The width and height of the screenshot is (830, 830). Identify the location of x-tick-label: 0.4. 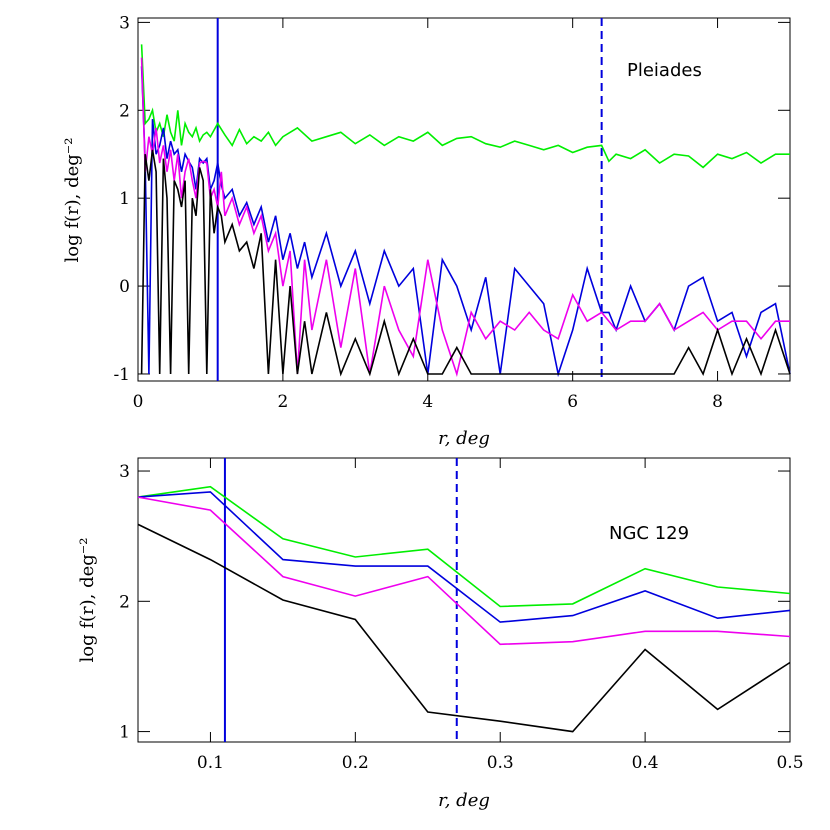
(645, 763).